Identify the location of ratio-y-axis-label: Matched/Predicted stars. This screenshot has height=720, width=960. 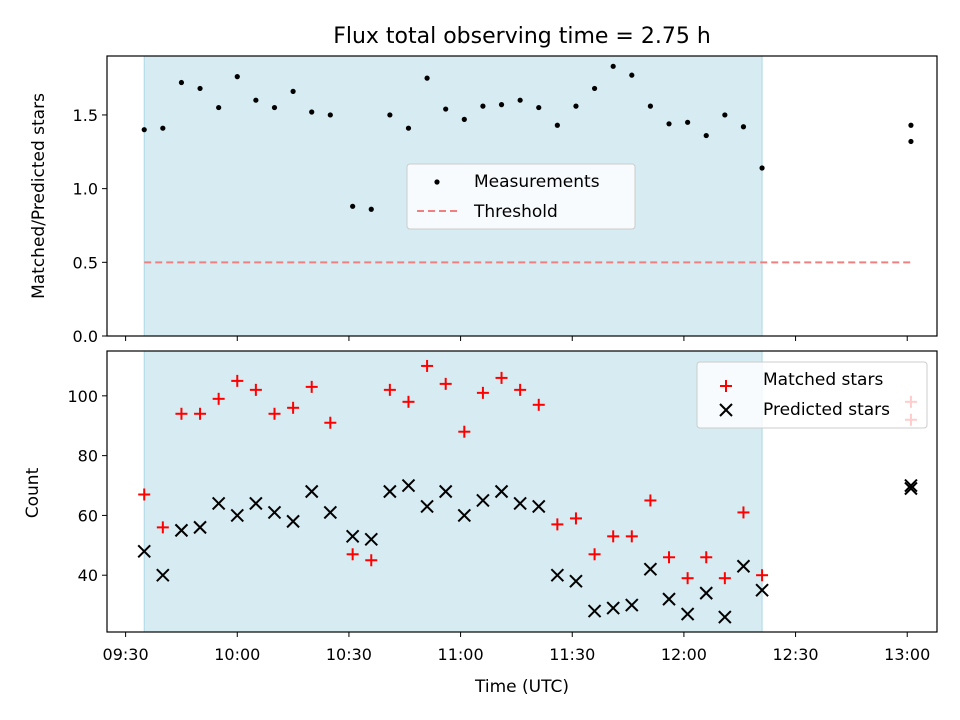
(39, 196).